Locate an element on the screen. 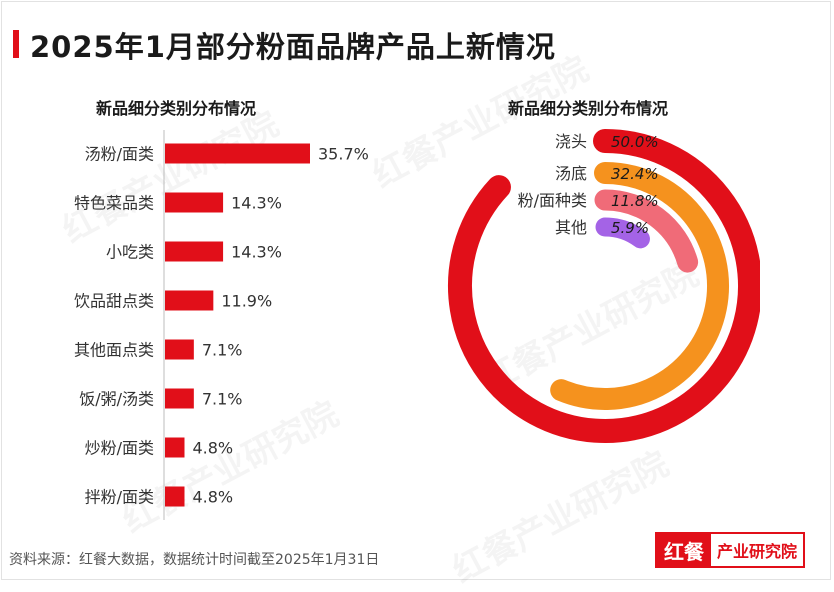 The width and height of the screenshot is (834, 592). data-label: 5.9% is located at coordinates (630, 228).